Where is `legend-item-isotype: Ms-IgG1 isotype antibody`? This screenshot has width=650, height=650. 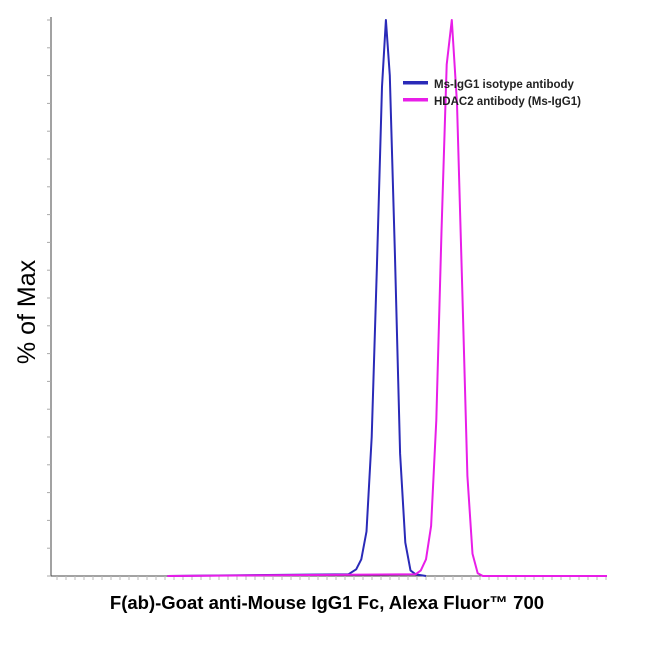
legend-item-isotype: Ms-IgG1 isotype antibody is located at coordinates (489, 85).